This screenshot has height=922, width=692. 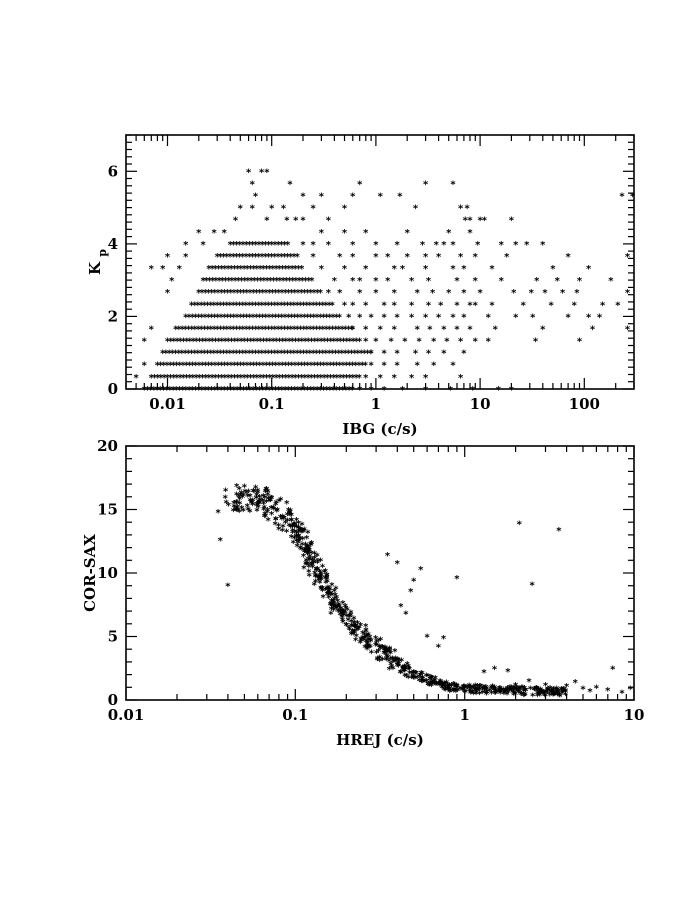 What do you see at coordinates (464, 715) in the screenshot?
I see `chart-bottom-xtick-label: 1` at bounding box center [464, 715].